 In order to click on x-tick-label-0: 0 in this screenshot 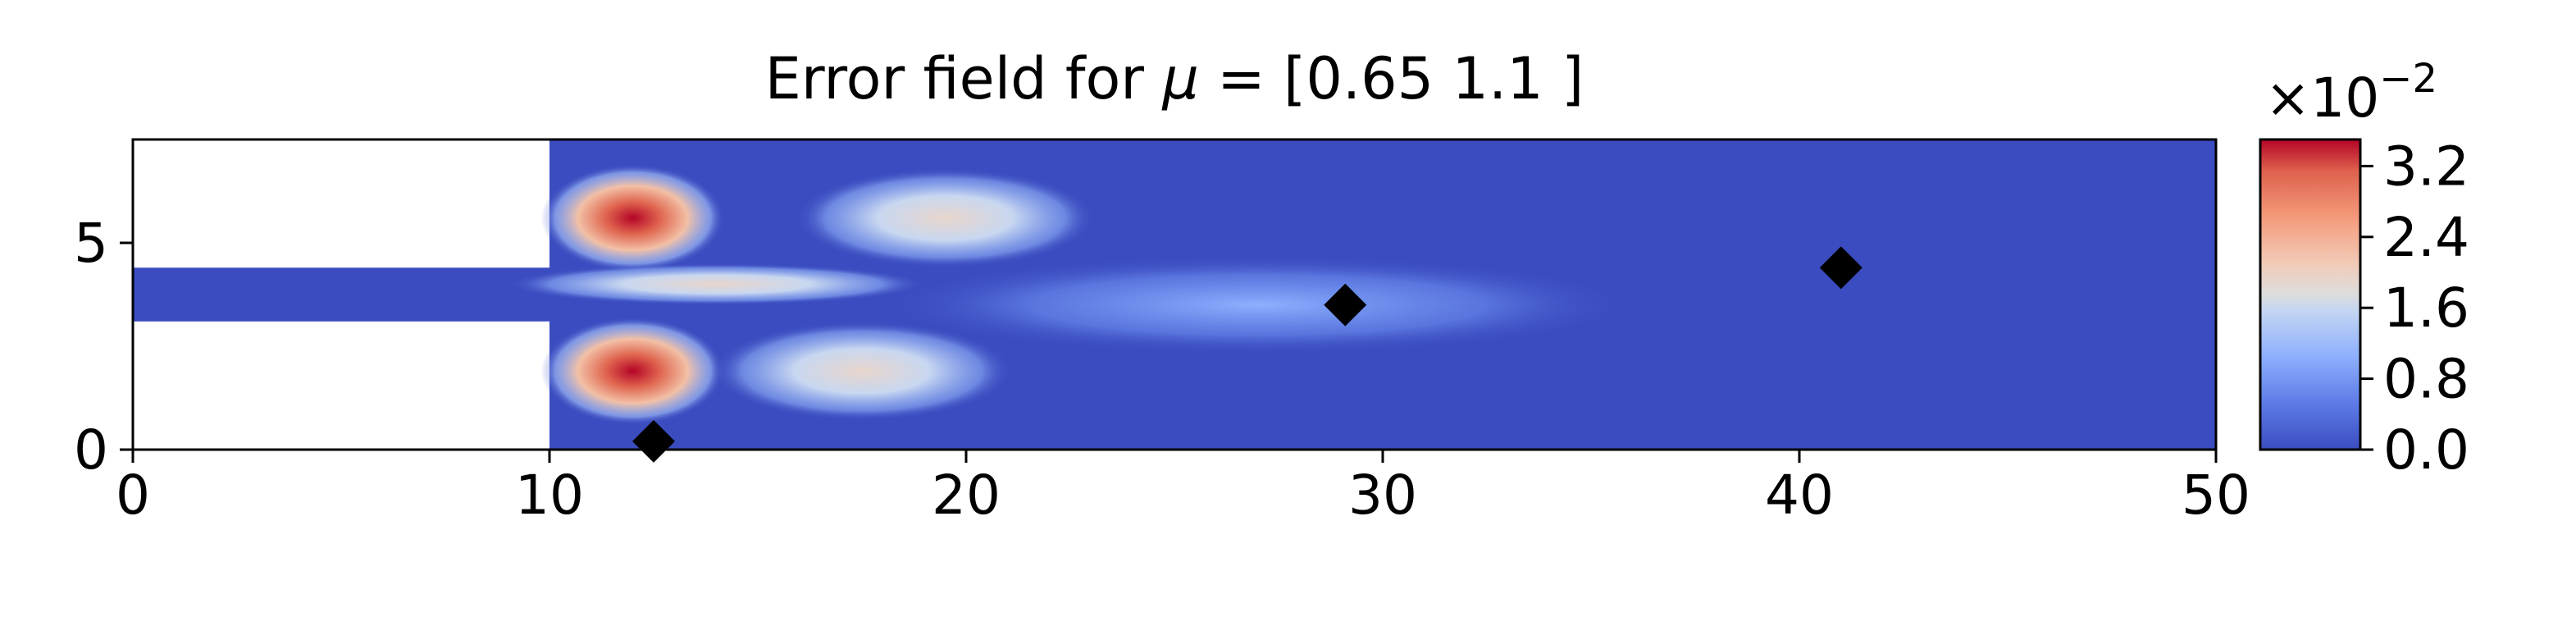, I will do `click(133, 495)`.